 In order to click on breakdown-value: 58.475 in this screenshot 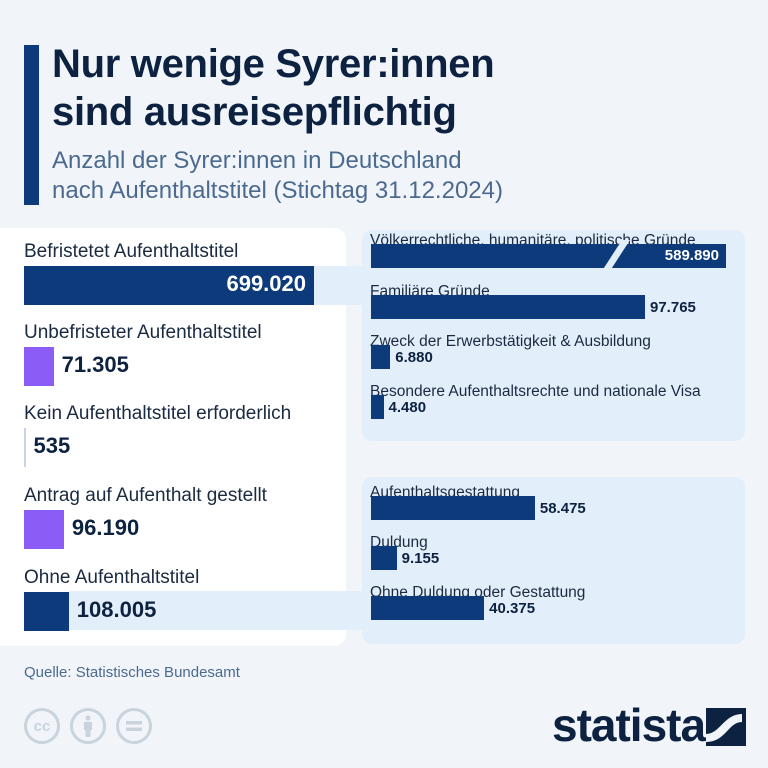, I will do `click(562, 508)`.